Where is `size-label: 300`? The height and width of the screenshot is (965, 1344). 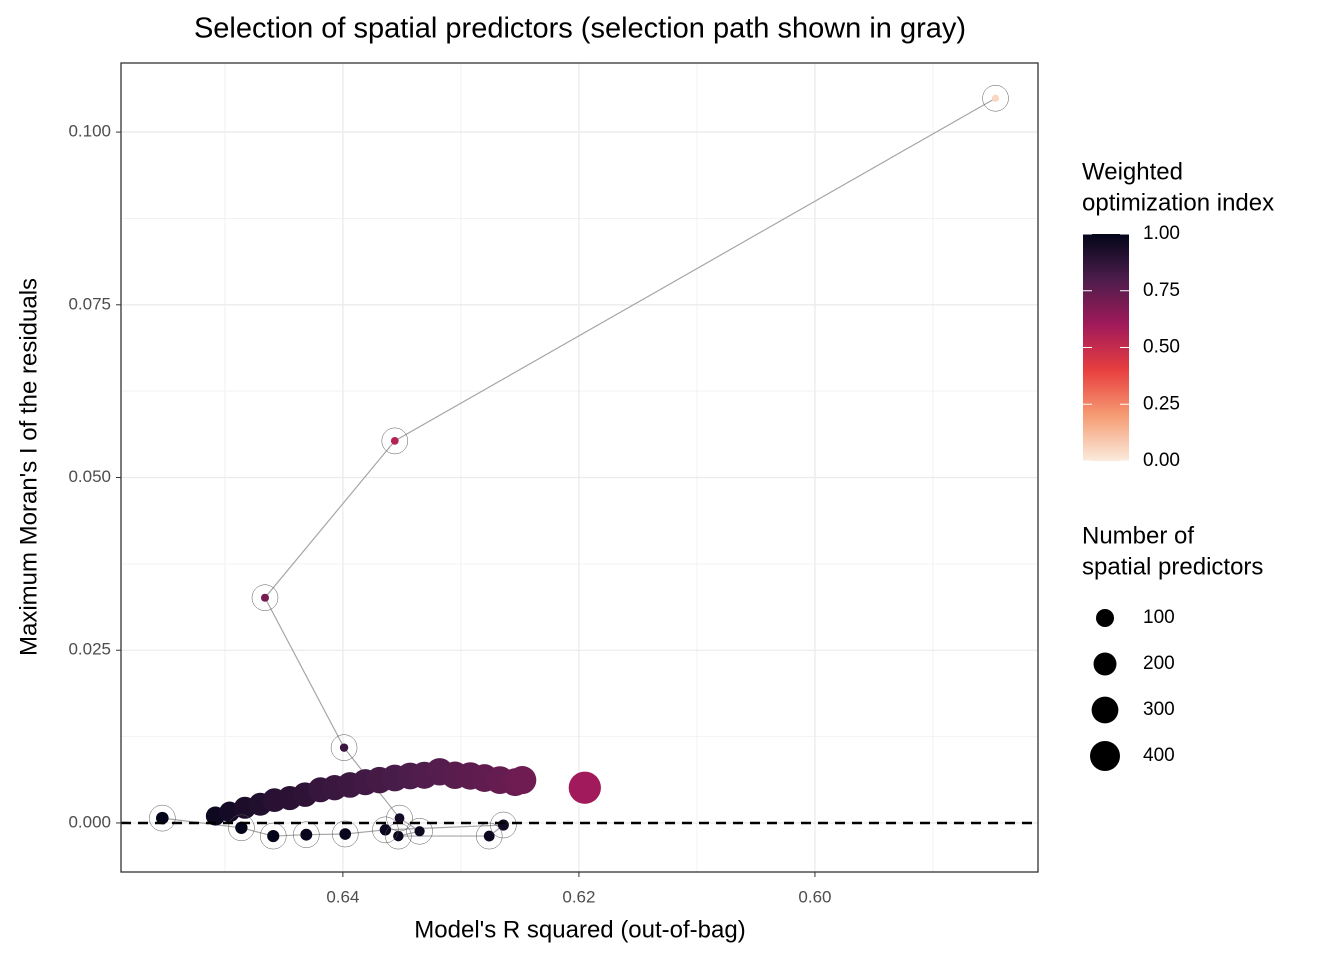 size-label: 300 is located at coordinates (1159, 709).